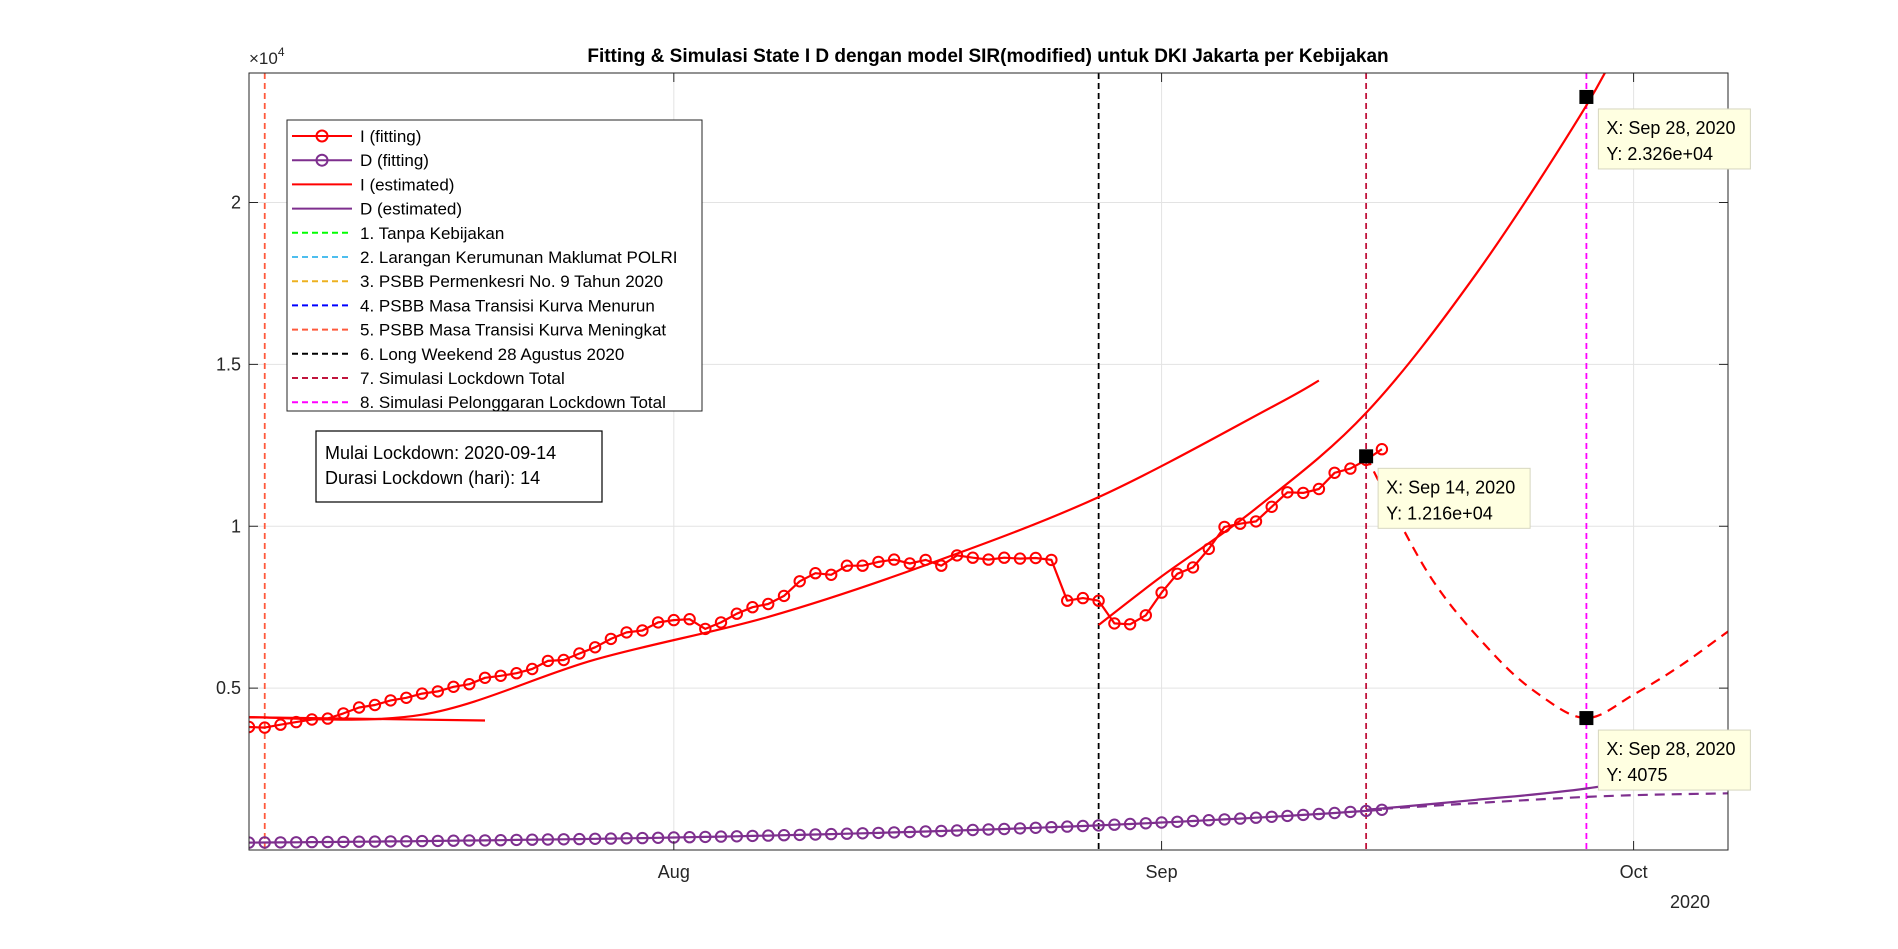 The height and width of the screenshot is (949, 1898). I want to click on data-tip-y: Y: 1.216e+04, so click(1439, 513).